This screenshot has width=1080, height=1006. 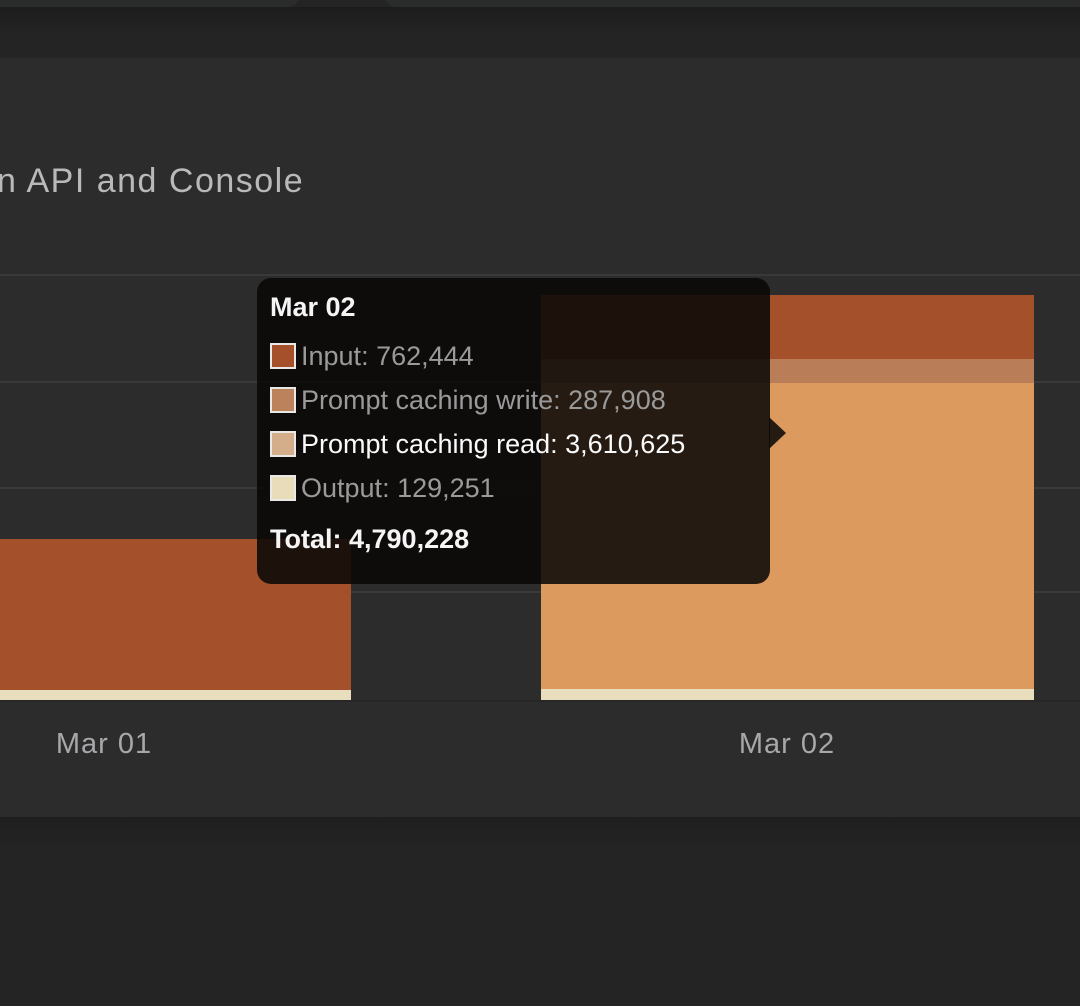 What do you see at coordinates (425, 355) in the screenshot?
I see `tooltip-row-value: 762,444` at bounding box center [425, 355].